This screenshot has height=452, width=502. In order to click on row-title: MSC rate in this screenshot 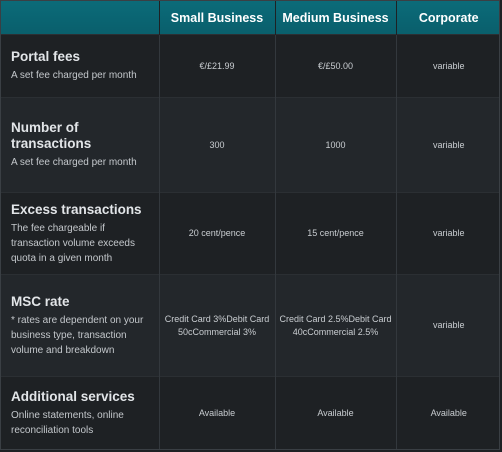, I will do `click(40, 301)`.